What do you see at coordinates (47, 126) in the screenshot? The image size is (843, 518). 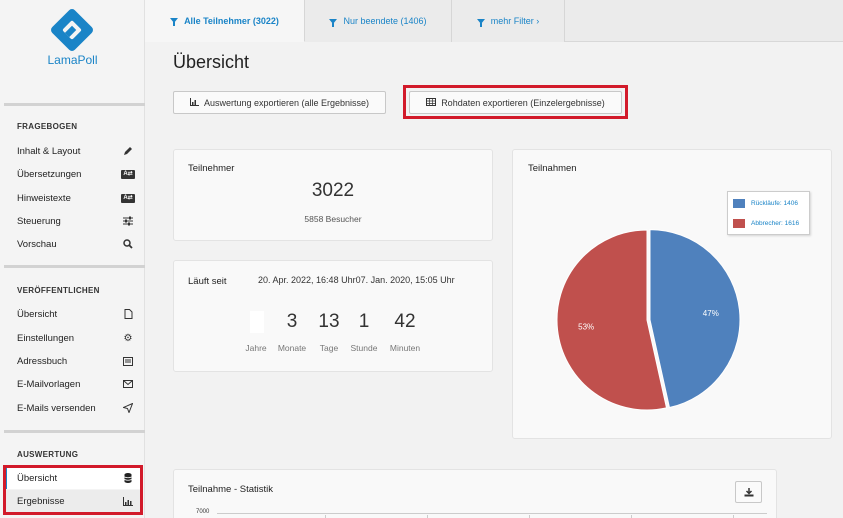 I see `section-heading-fragebogen: FRAGEBOGEN` at bounding box center [47, 126].